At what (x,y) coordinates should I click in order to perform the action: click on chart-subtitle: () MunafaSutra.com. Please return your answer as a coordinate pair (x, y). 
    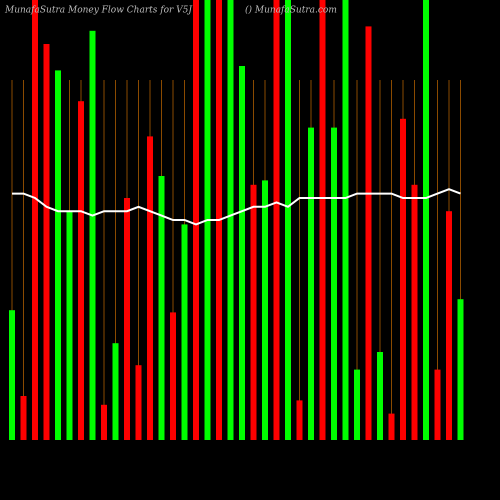
    Looking at the image, I should click on (291, 10).